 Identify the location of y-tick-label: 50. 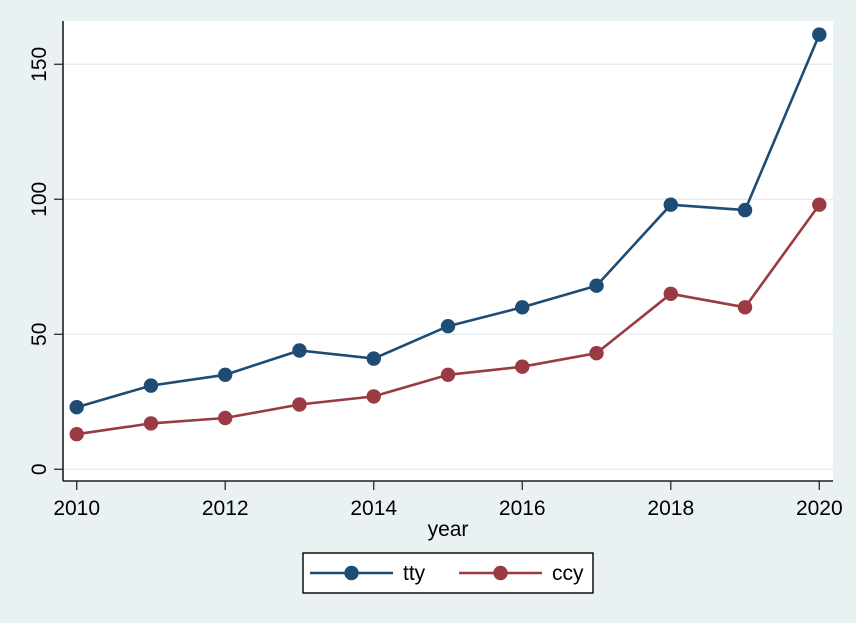
(39, 334).